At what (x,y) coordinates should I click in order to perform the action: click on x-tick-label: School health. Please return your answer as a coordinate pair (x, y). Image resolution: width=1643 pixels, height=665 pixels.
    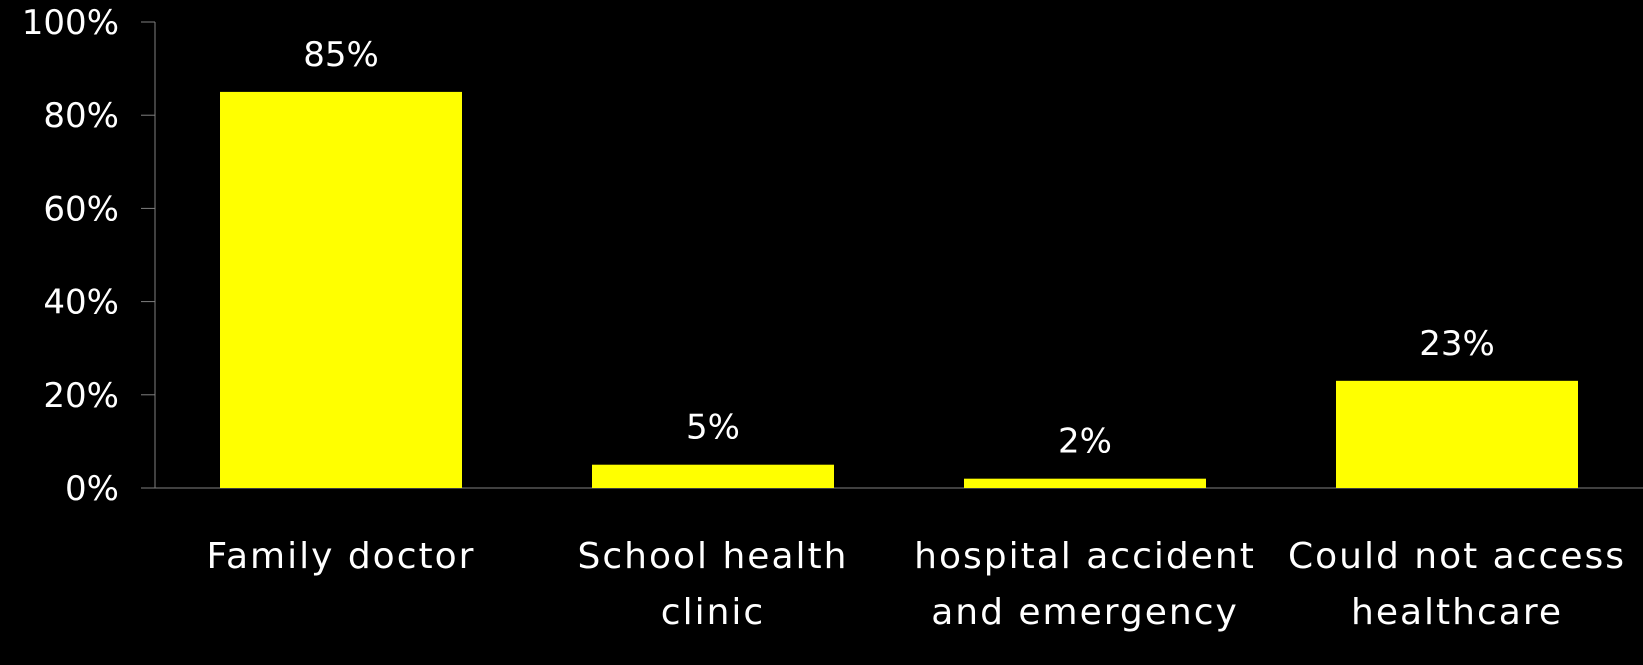
    Looking at the image, I should click on (713, 556).